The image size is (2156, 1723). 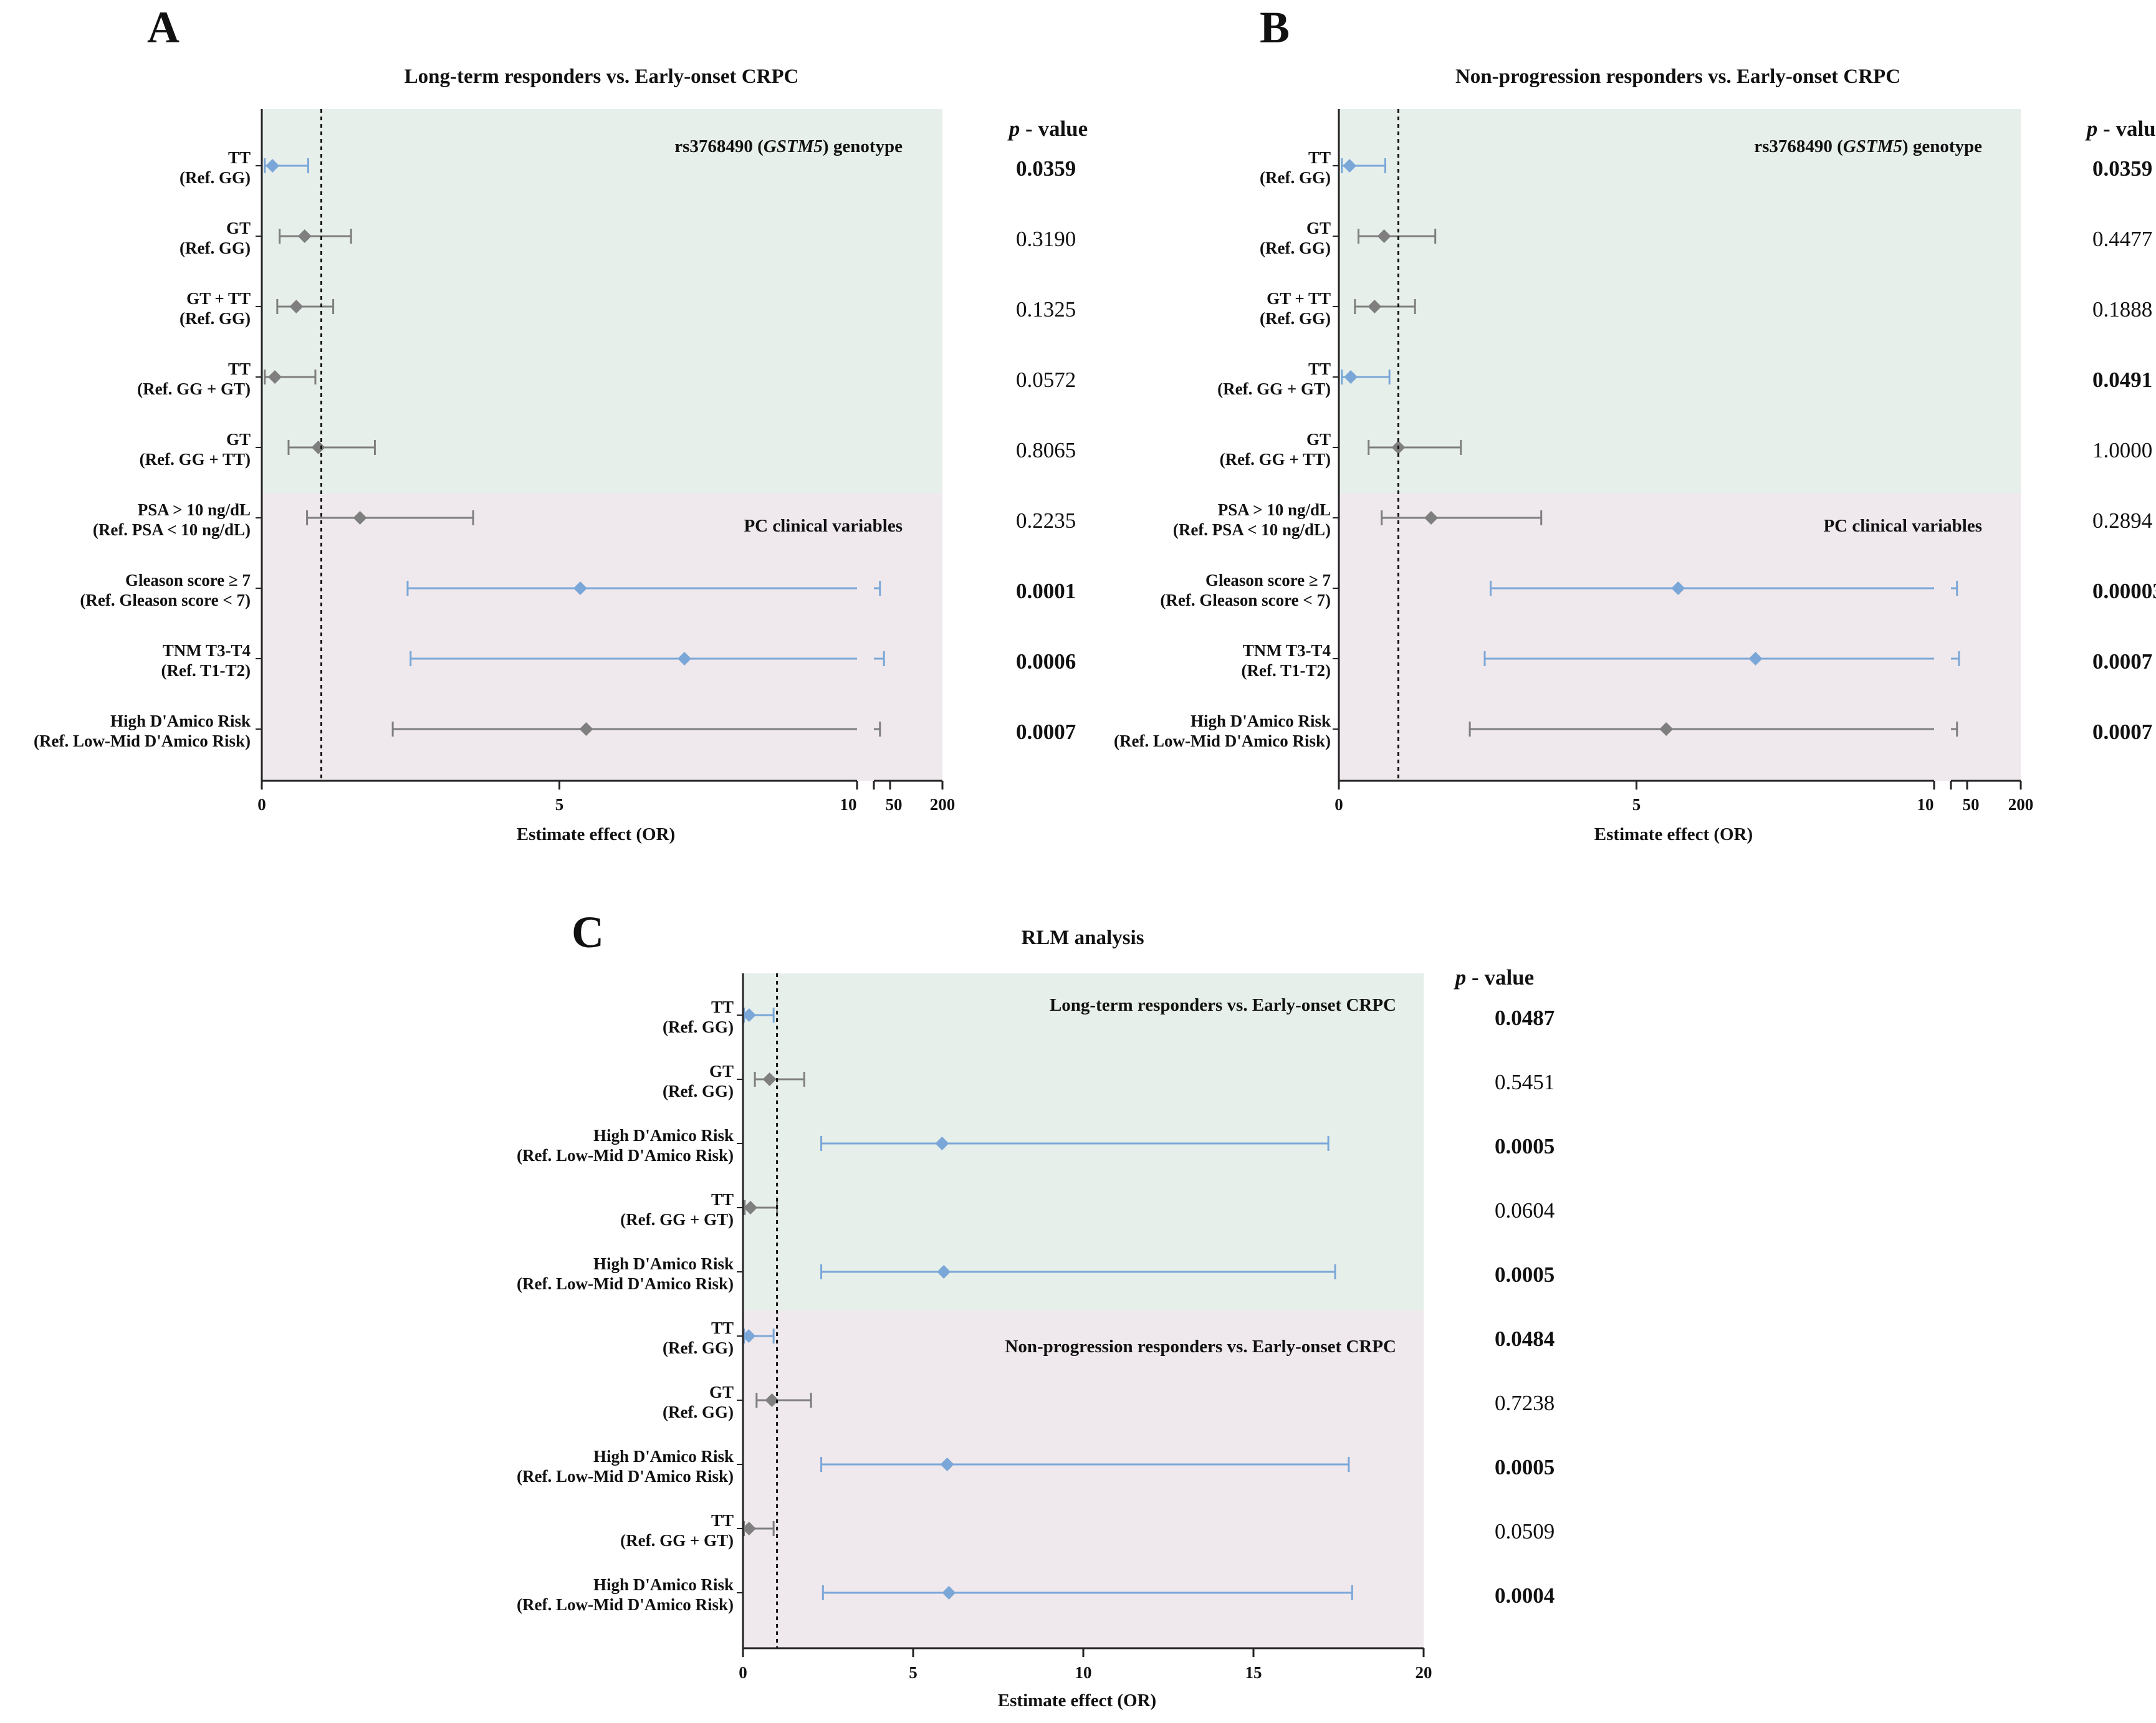 I want to click on region-label-part: PC clinical variables, so click(x=1903, y=526).